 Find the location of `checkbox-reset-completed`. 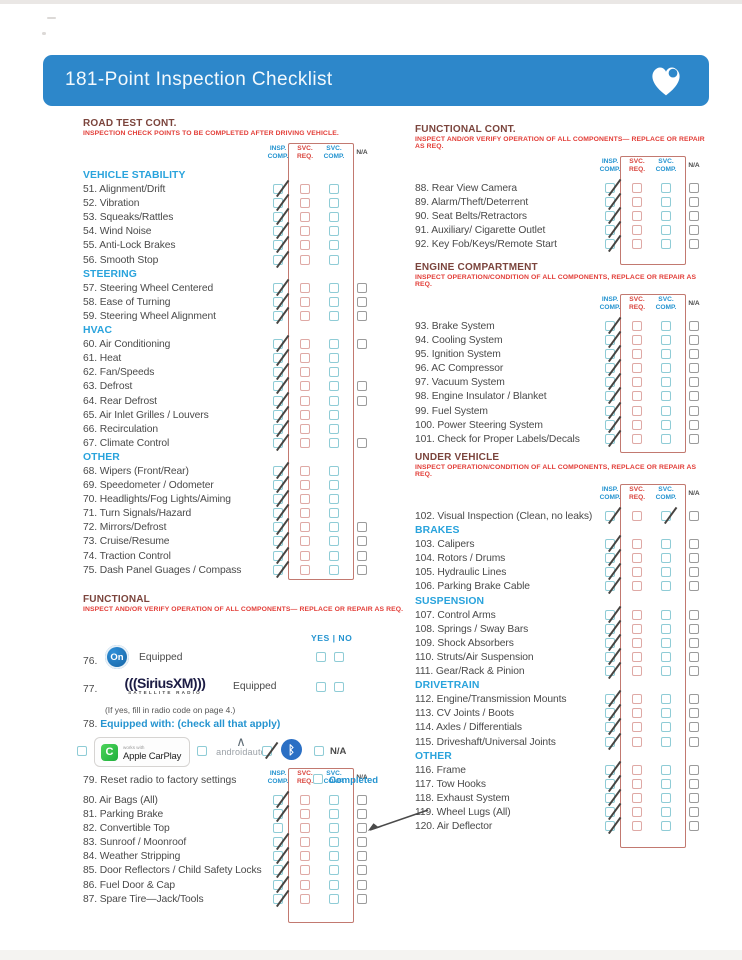

checkbox-reset-completed is located at coordinates (318, 779).